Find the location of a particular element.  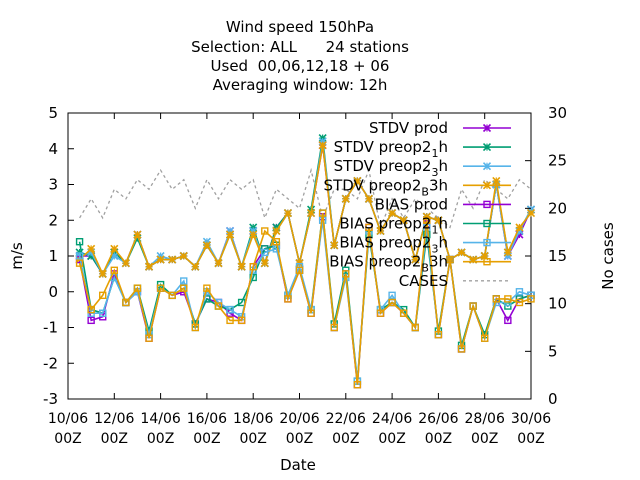

legend-entry-bias-preop2-3h: BIAS preop23h is located at coordinates (425, 245).